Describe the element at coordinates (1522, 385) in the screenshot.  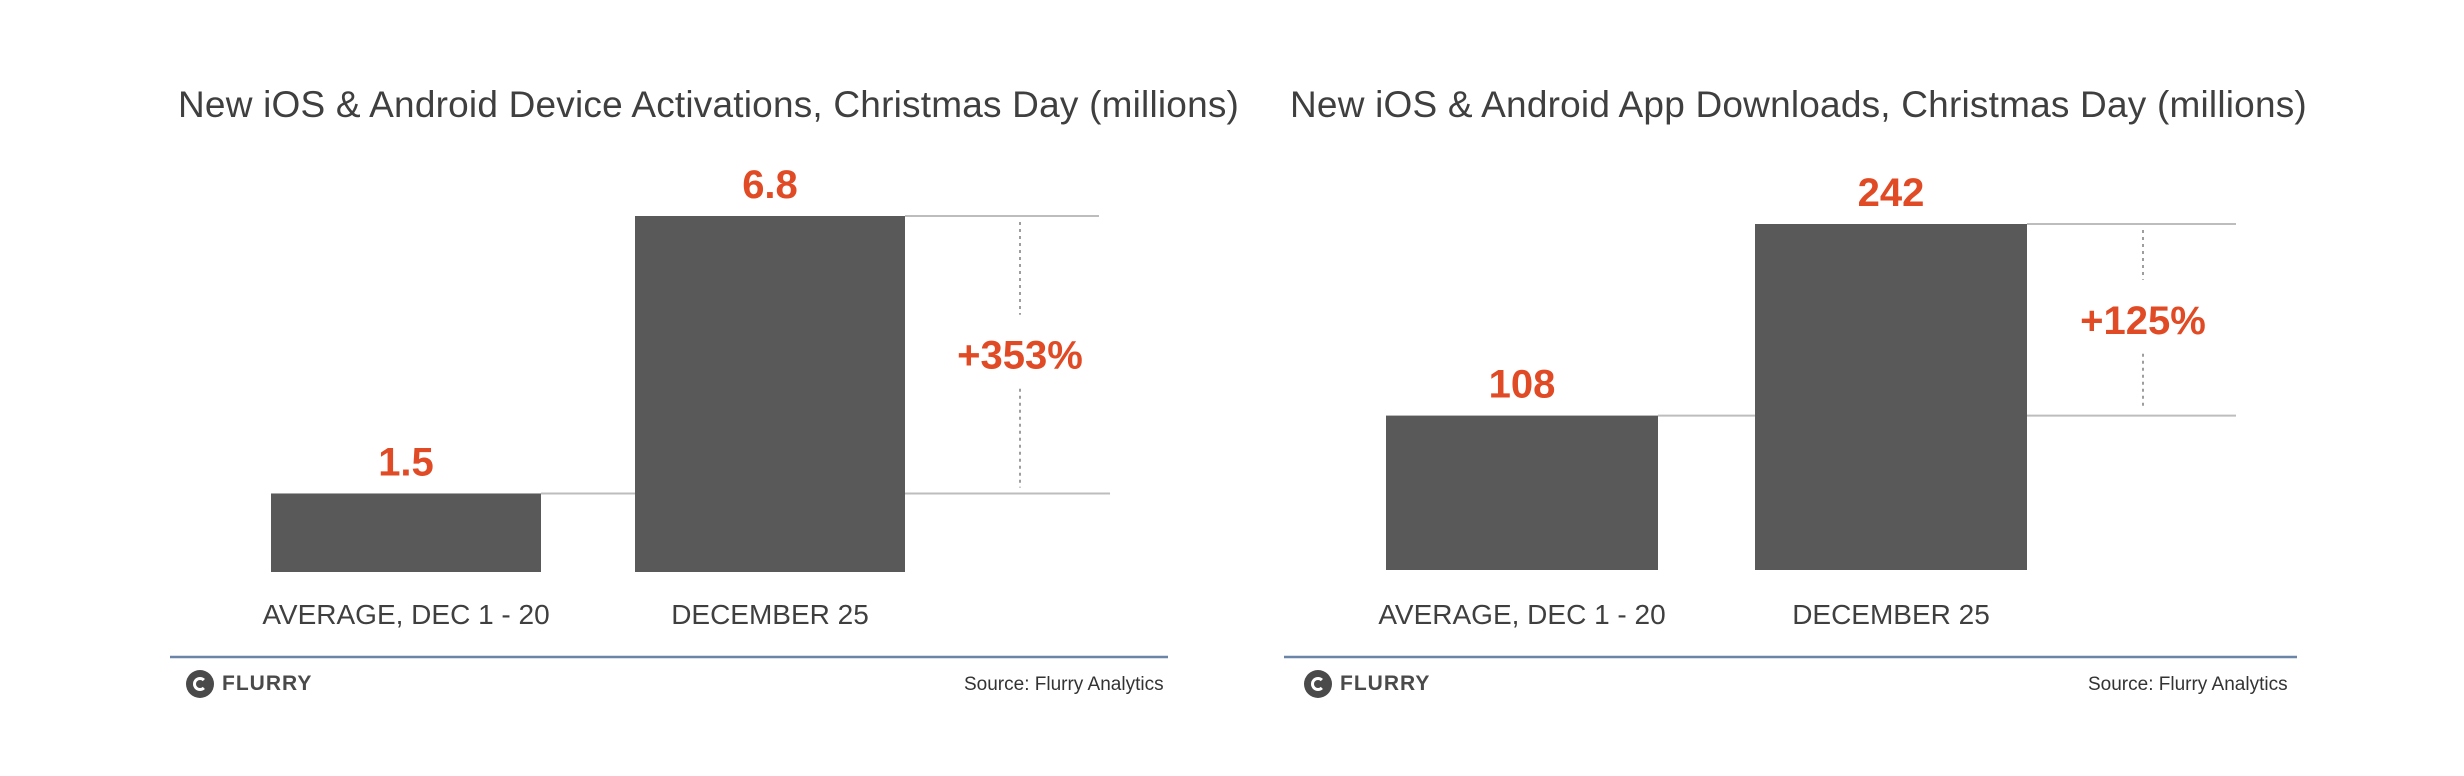
I see `data-label: 108` at that location.